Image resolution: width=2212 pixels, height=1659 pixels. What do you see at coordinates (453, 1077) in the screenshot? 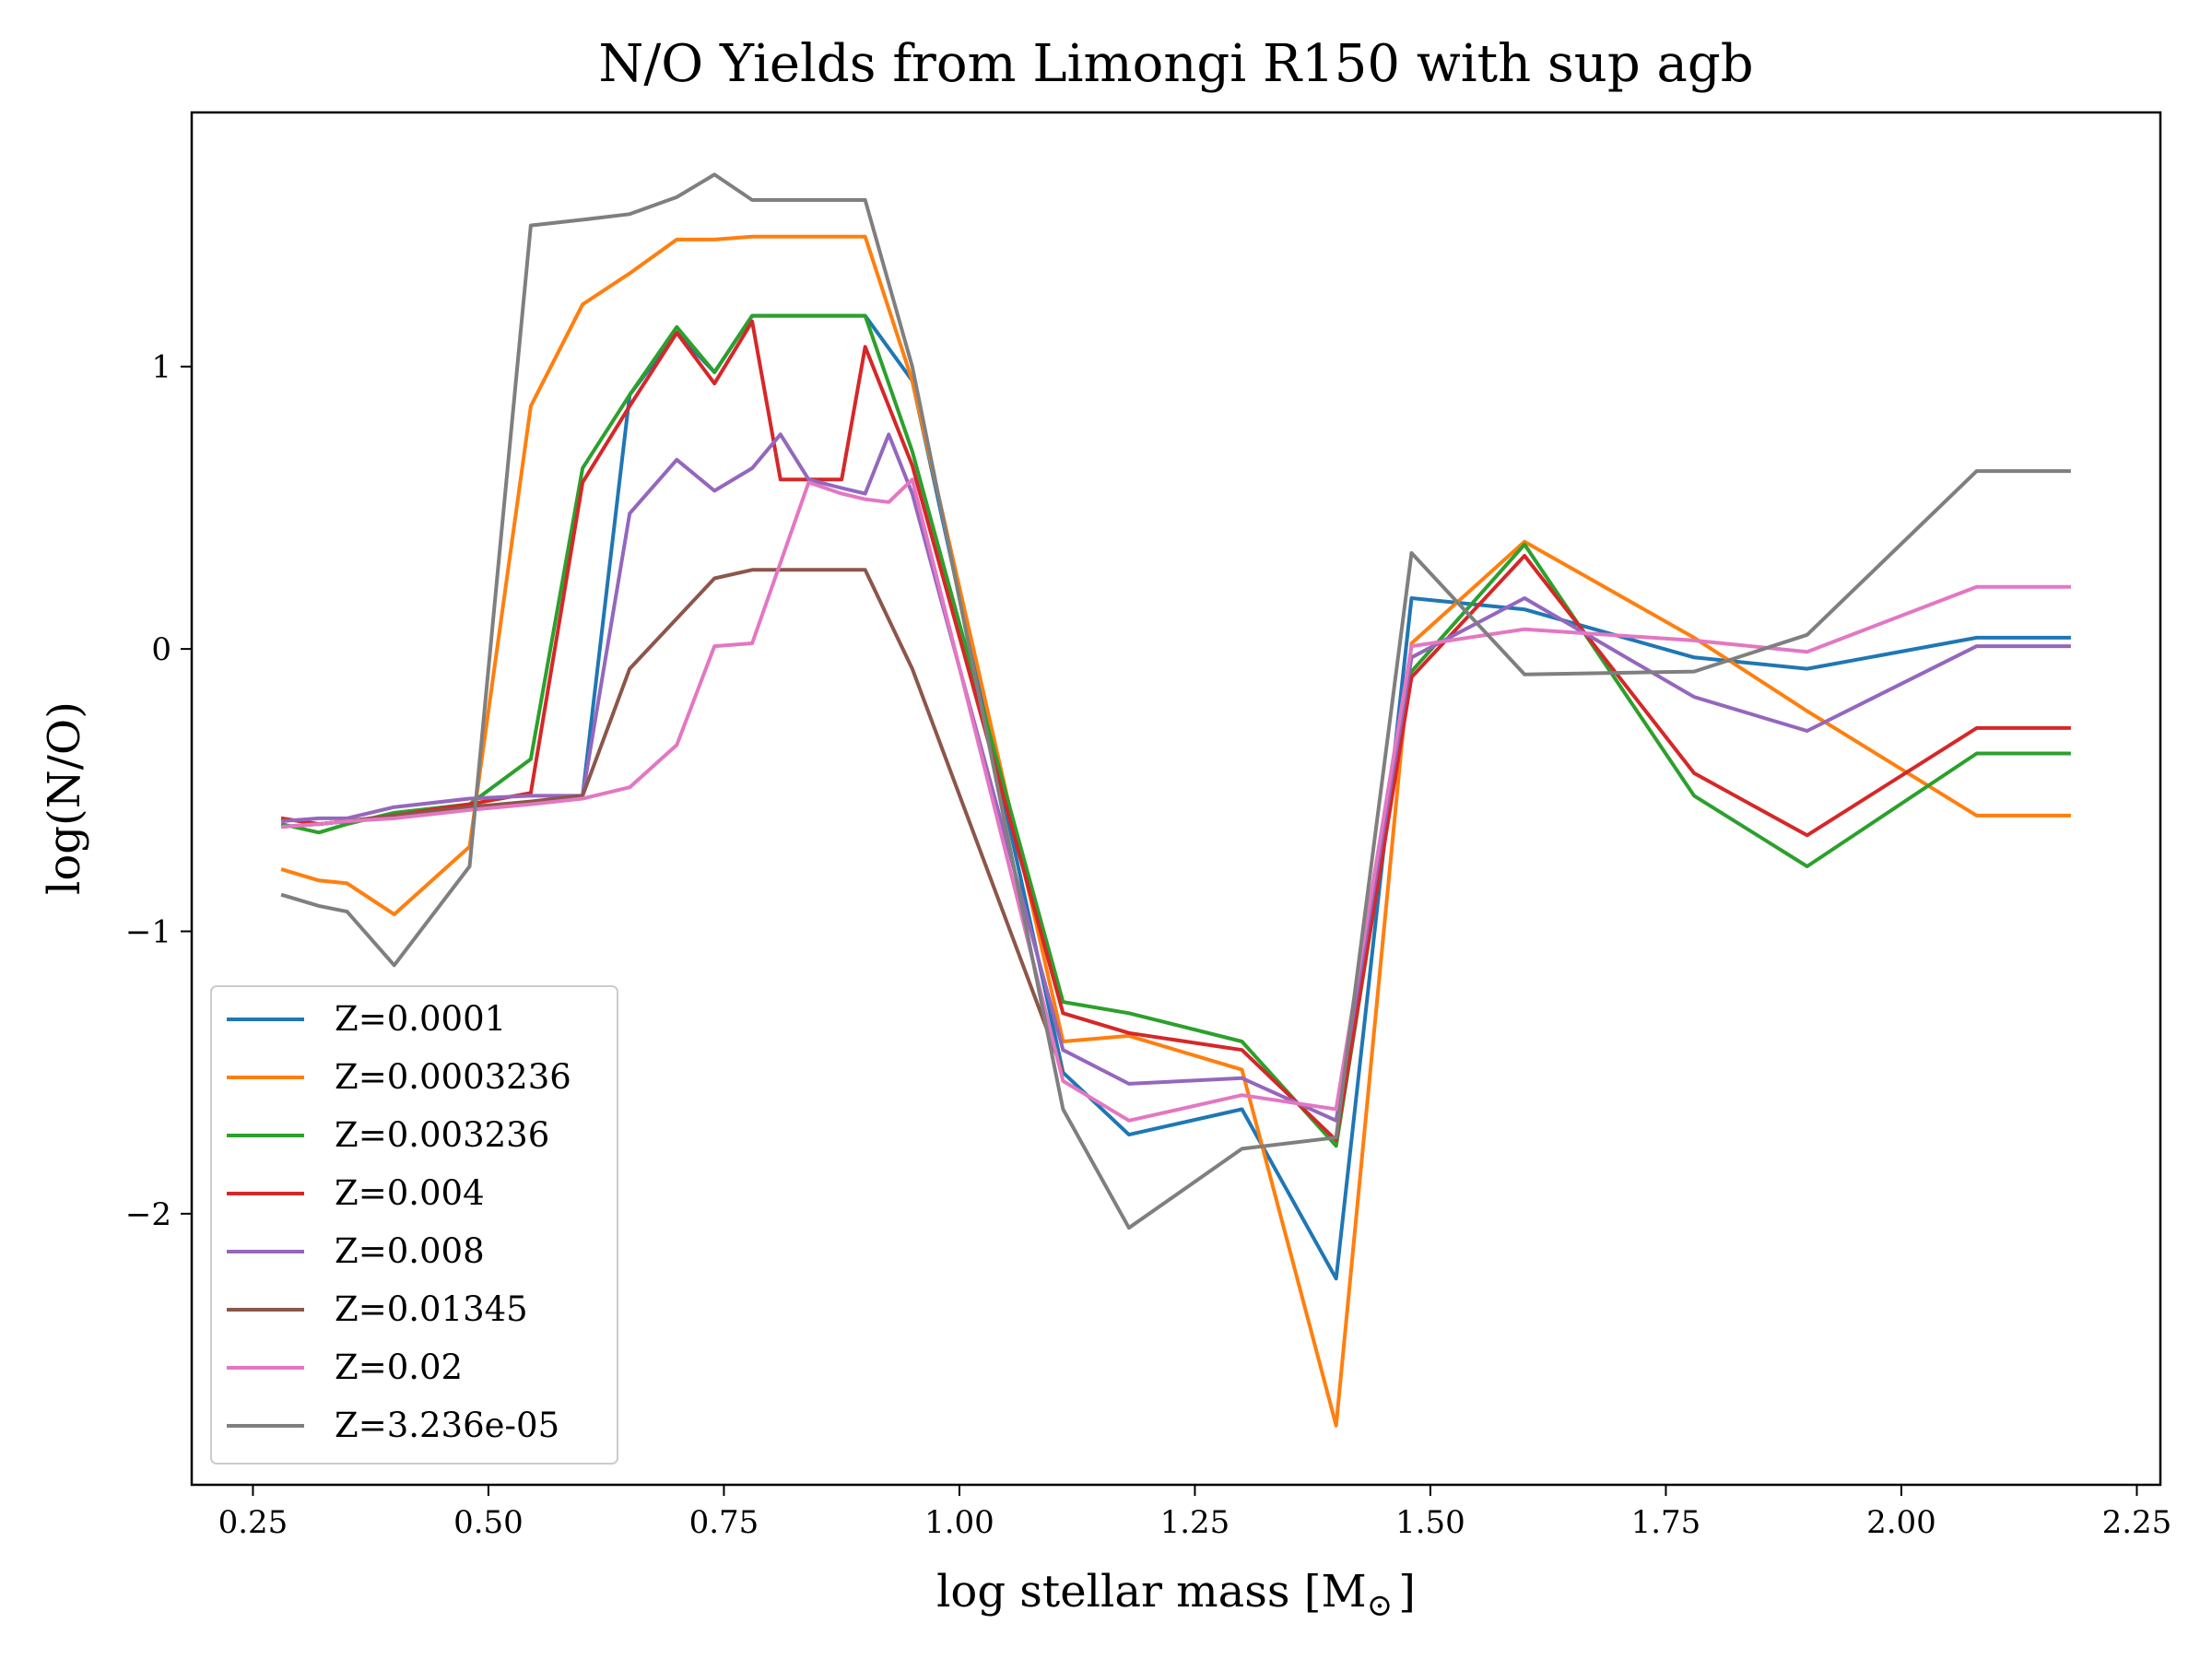
I see `legend-label: Z=0.0003236` at bounding box center [453, 1077].